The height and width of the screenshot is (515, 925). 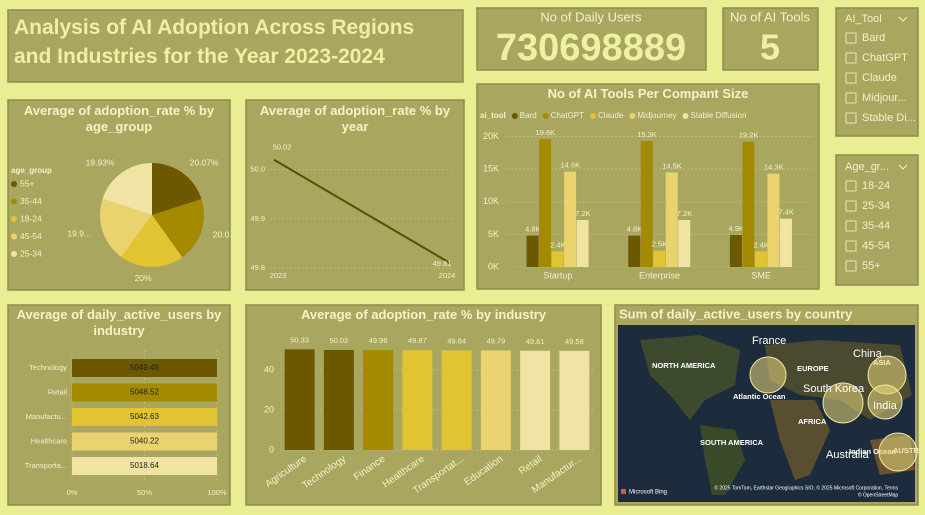 What do you see at coordinates (759, 396) in the screenshot?
I see `map-label: Atlantic Ocean` at bounding box center [759, 396].